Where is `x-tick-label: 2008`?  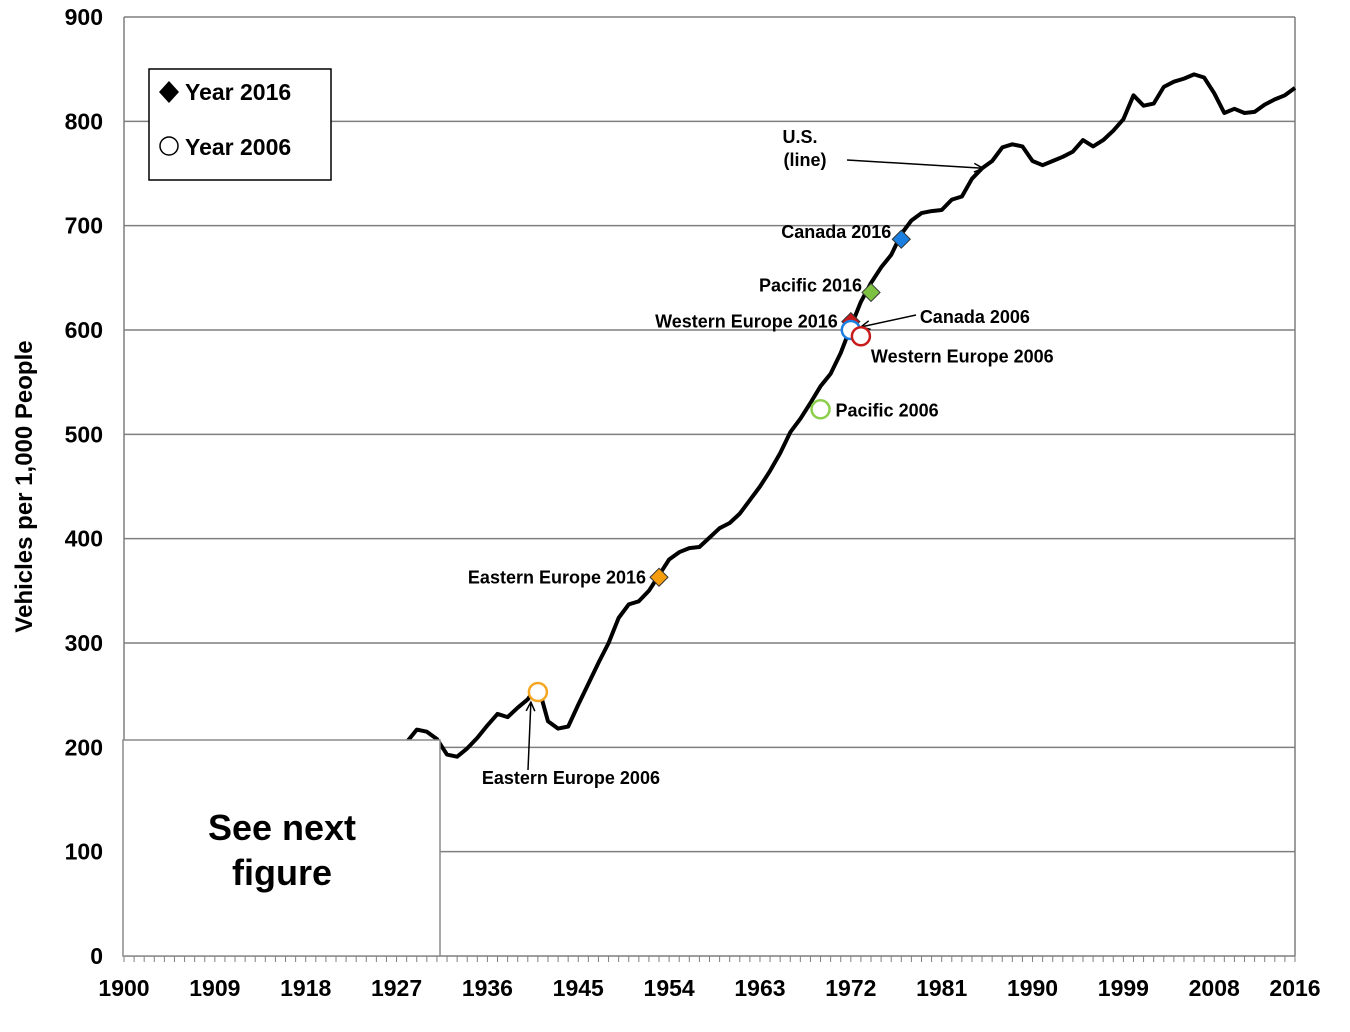 x-tick-label: 2008 is located at coordinates (1214, 988).